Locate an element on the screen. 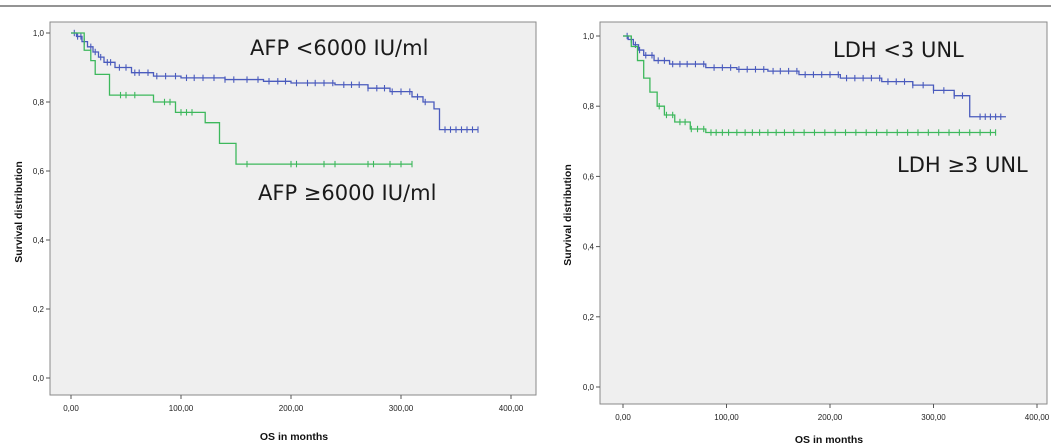 This screenshot has height=447, width=1051. annotation-afp-high: AFP ≥6000 IU/ml is located at coordinates (347, 193).